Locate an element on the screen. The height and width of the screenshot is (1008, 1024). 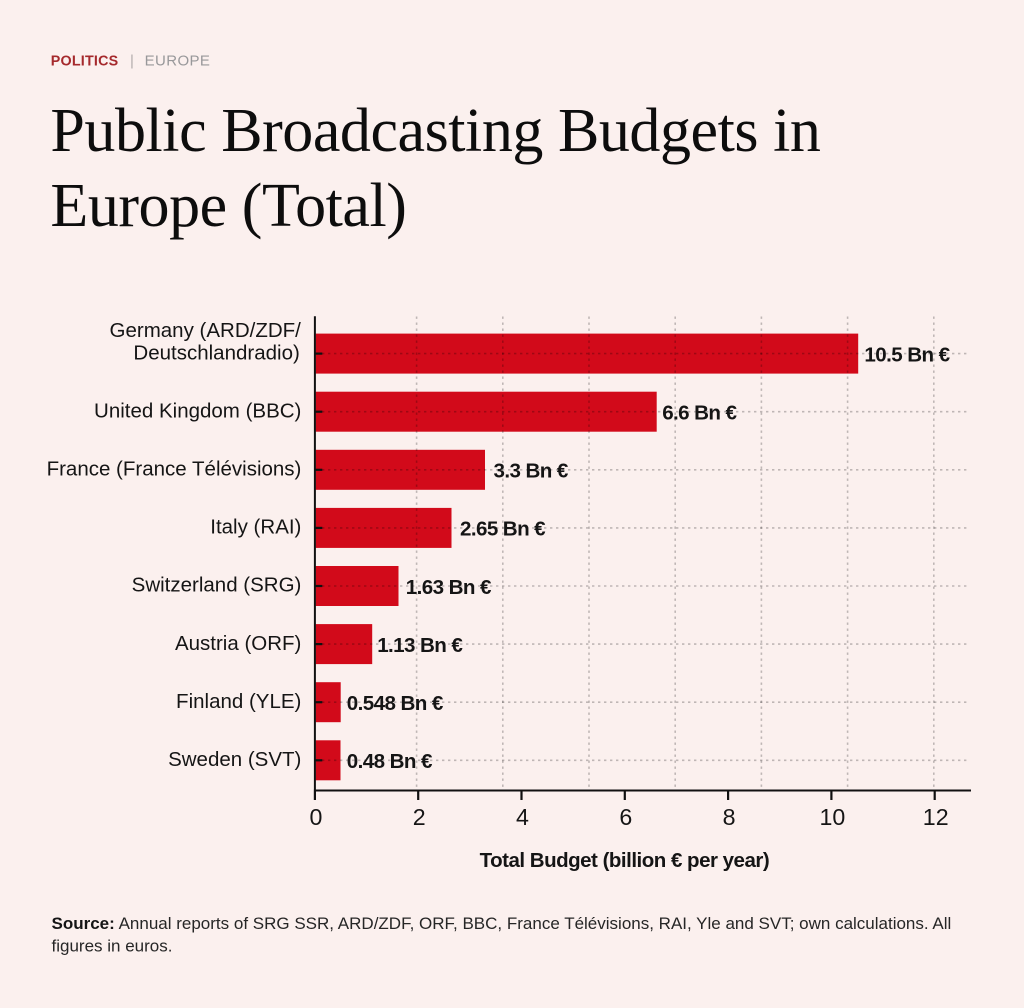
svg-text: Germany (ARD/ZDF/ is located at coordinates (206, 330).